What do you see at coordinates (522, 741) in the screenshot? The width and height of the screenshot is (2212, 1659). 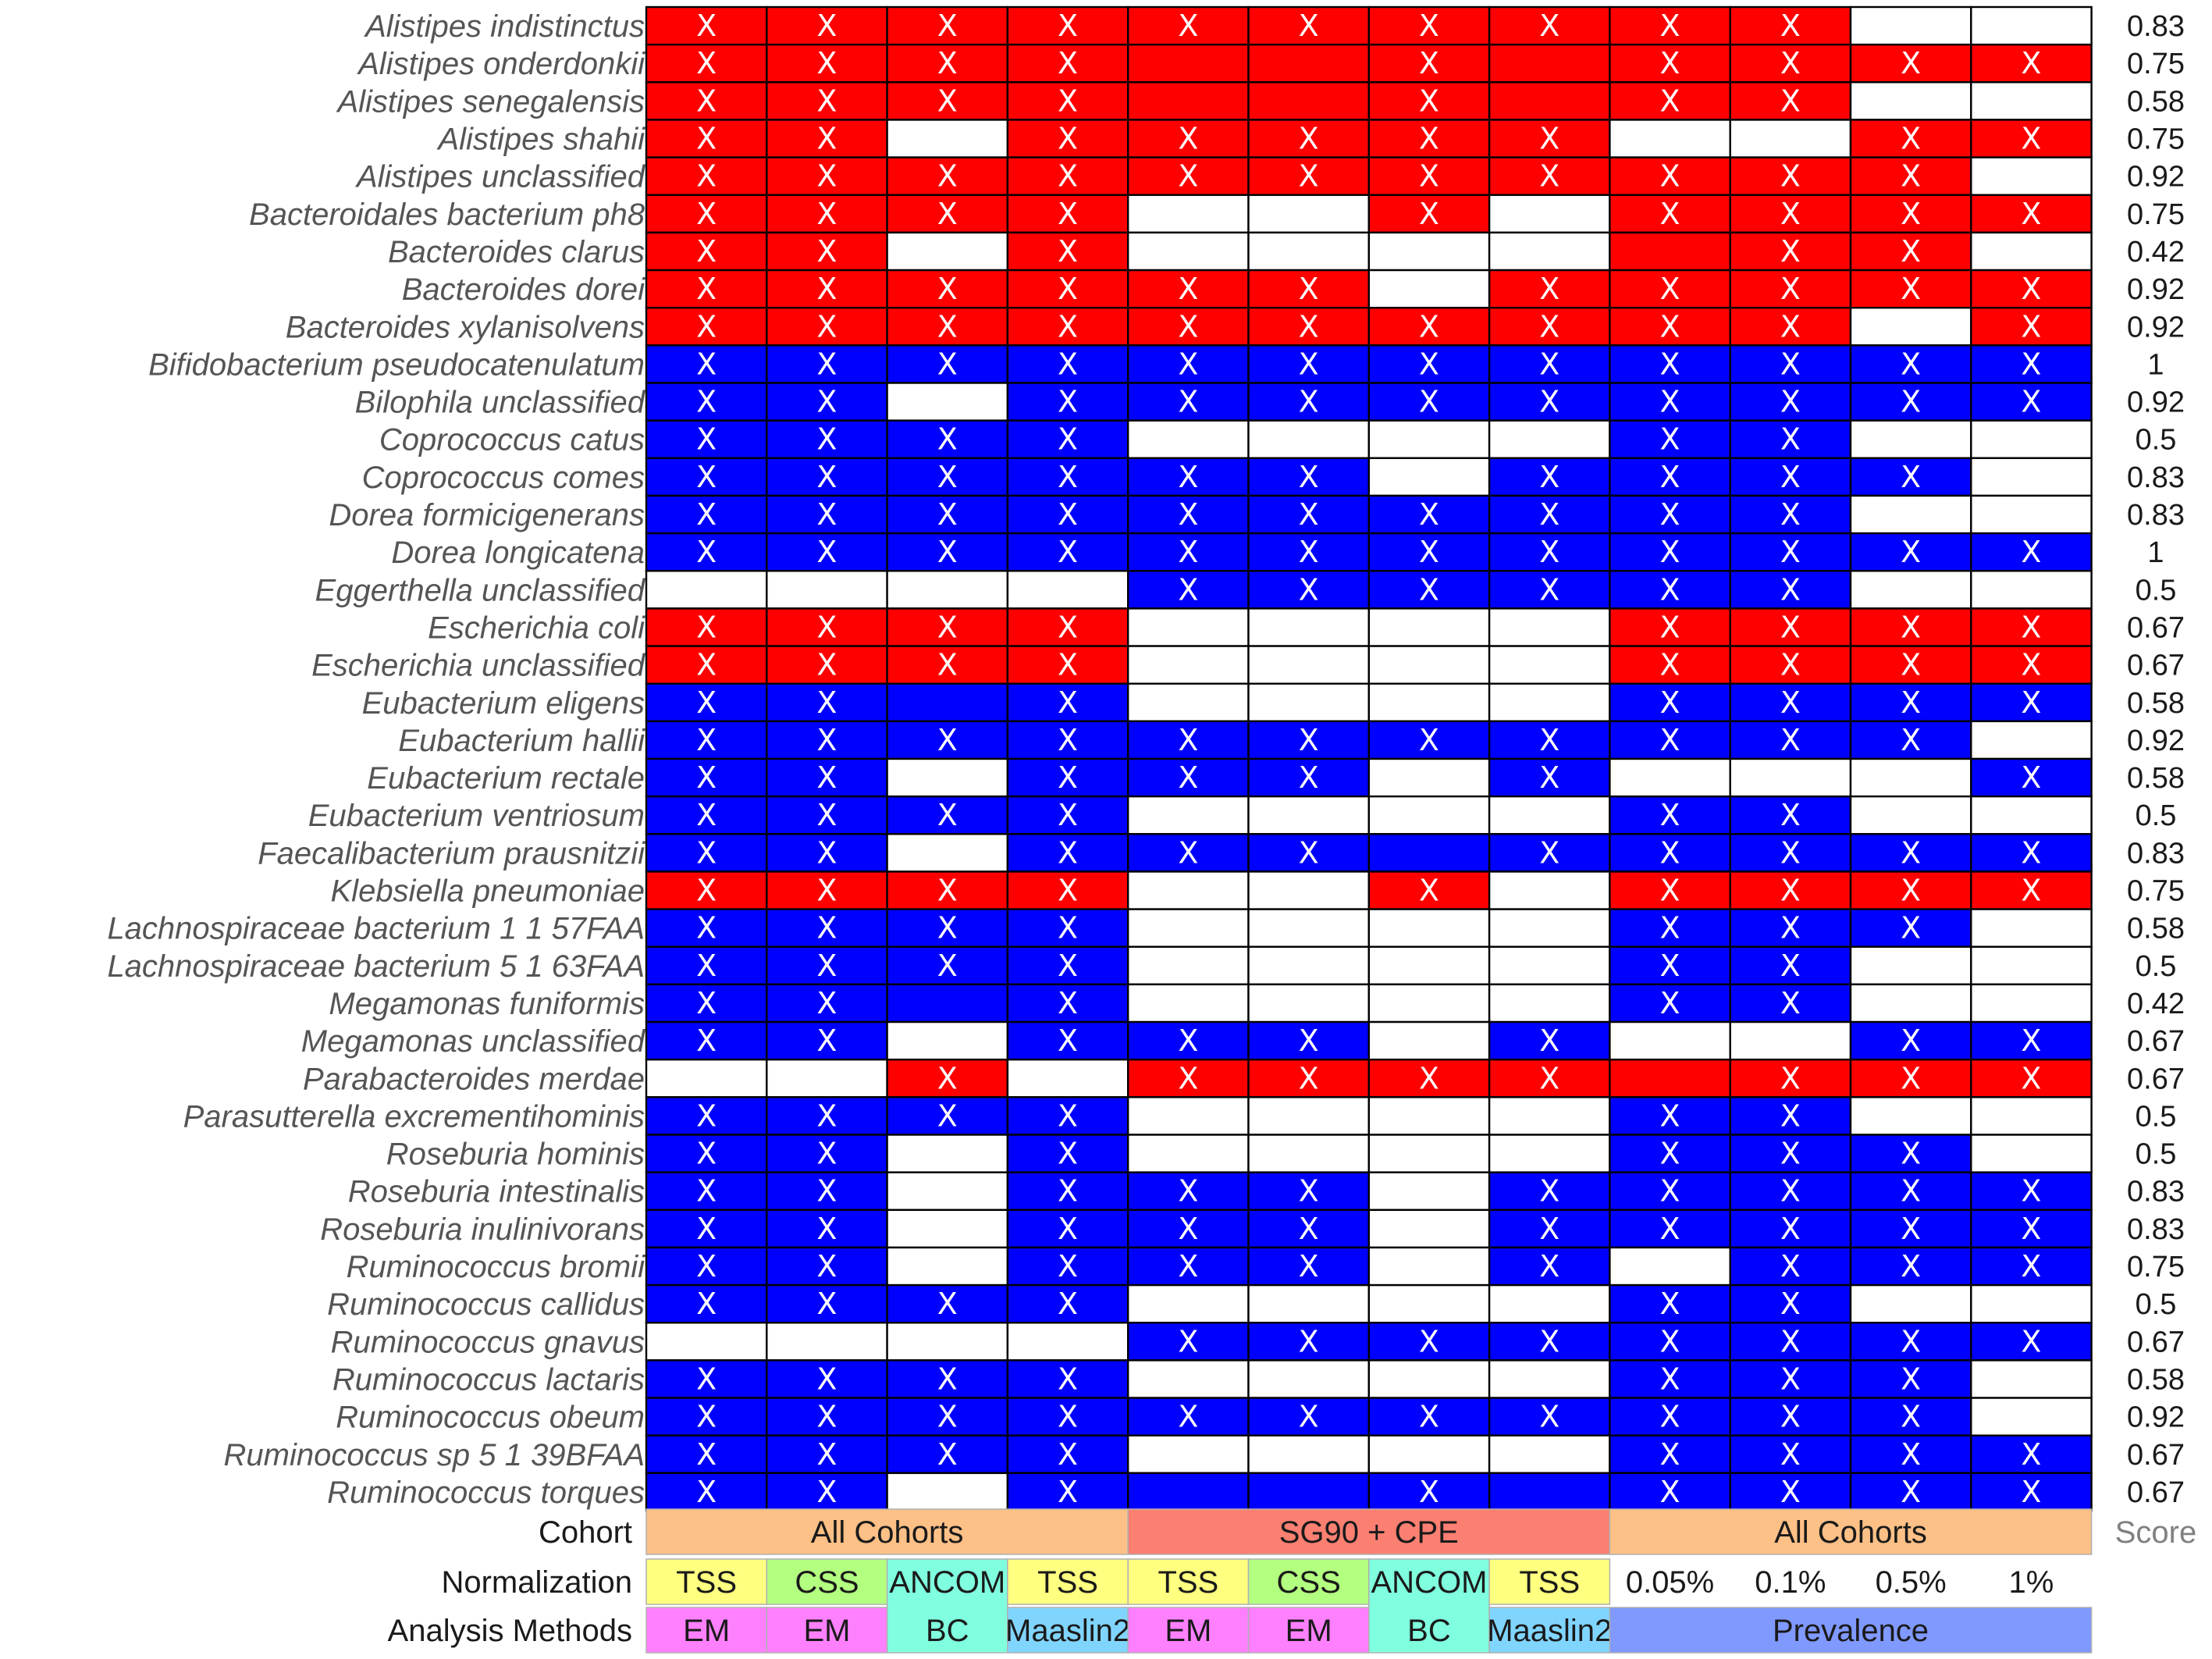 I see `species-label: Eubacterium hallii` at bounding box center [522, 741].